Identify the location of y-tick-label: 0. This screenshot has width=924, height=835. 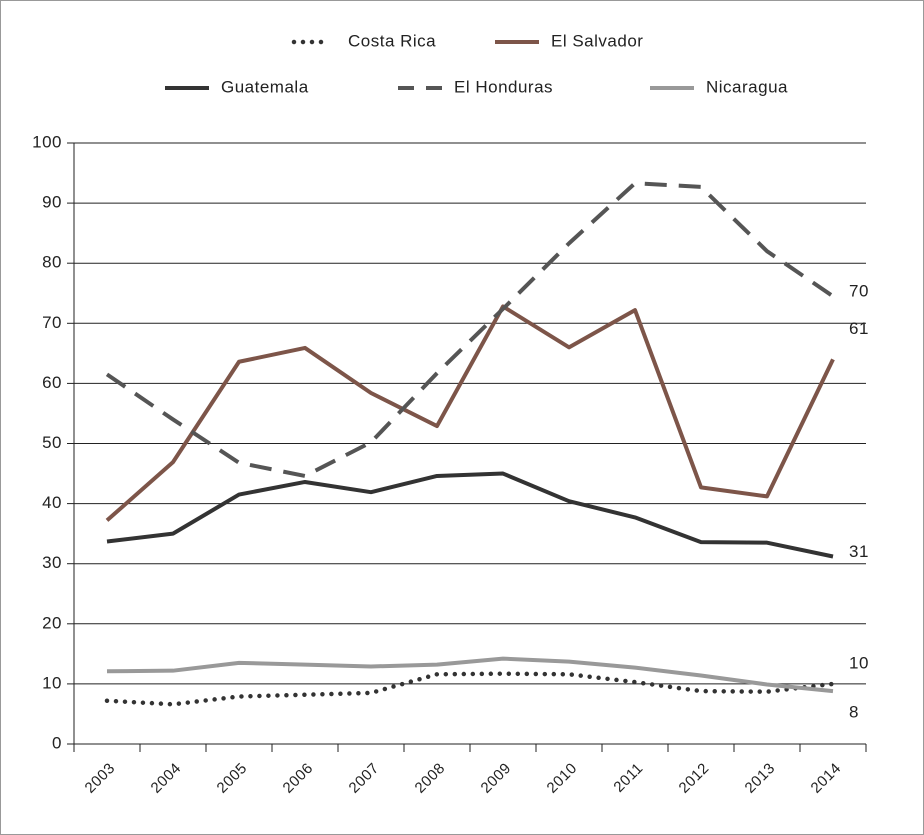
(57, 742).